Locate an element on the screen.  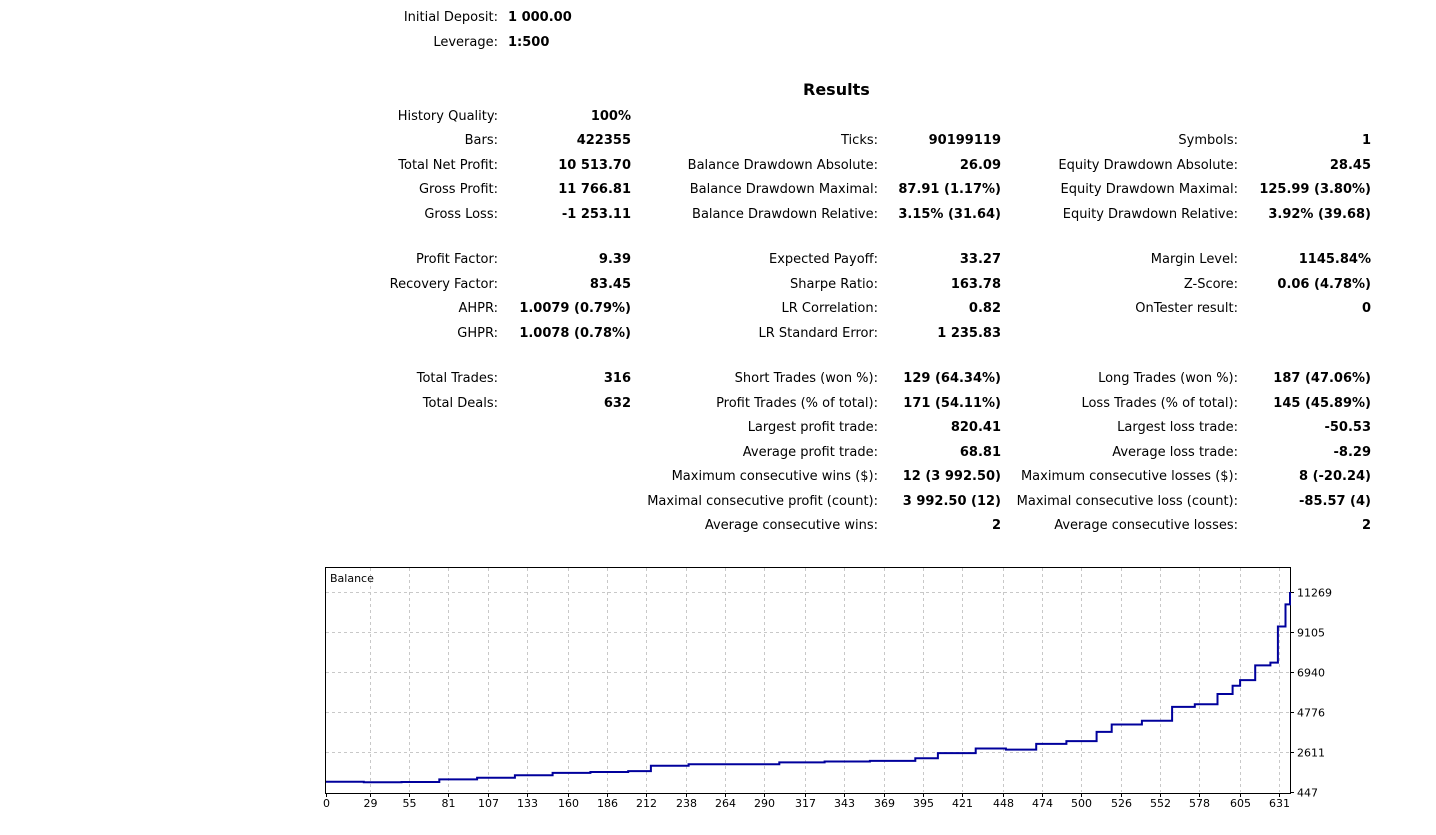
x-tick-label: 133 is located at coordinates (527, 803).